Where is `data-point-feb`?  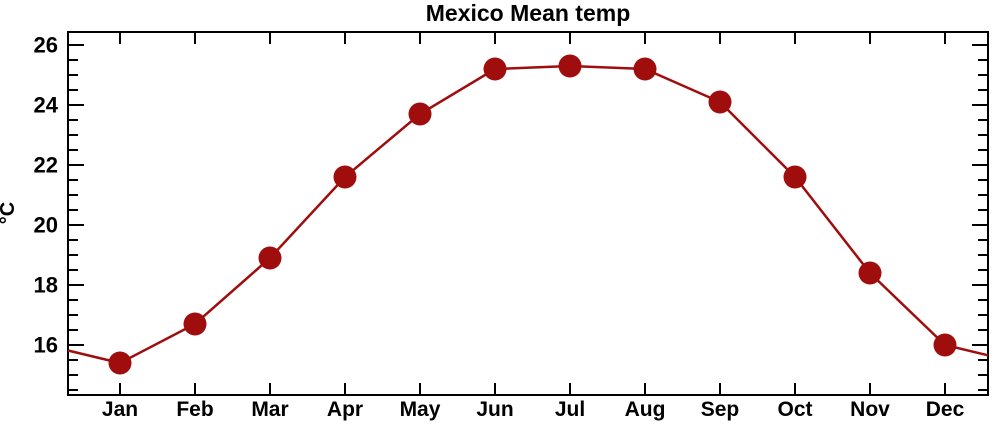 data-point-feb is located at coordinates (195, 324).